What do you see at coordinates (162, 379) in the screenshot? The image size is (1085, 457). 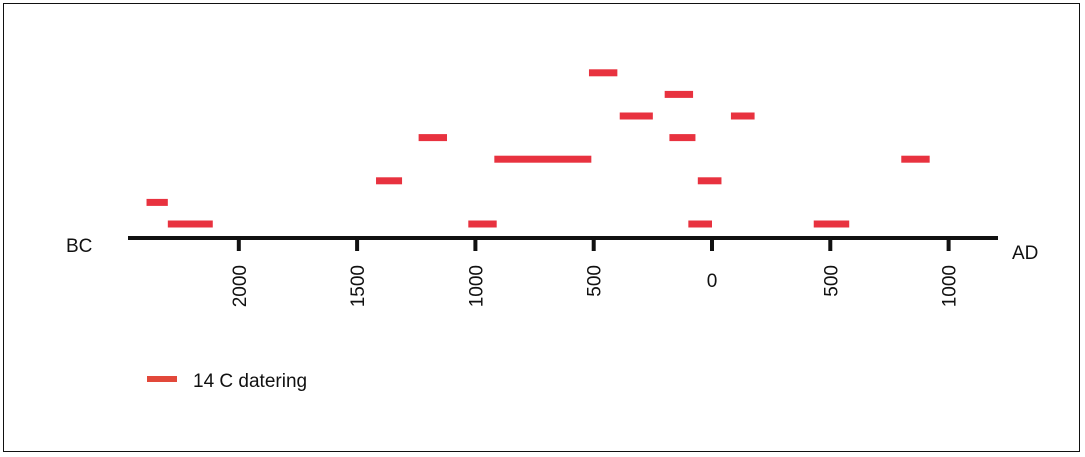 I see `legend-swatch` at bounding box center [162, 379].